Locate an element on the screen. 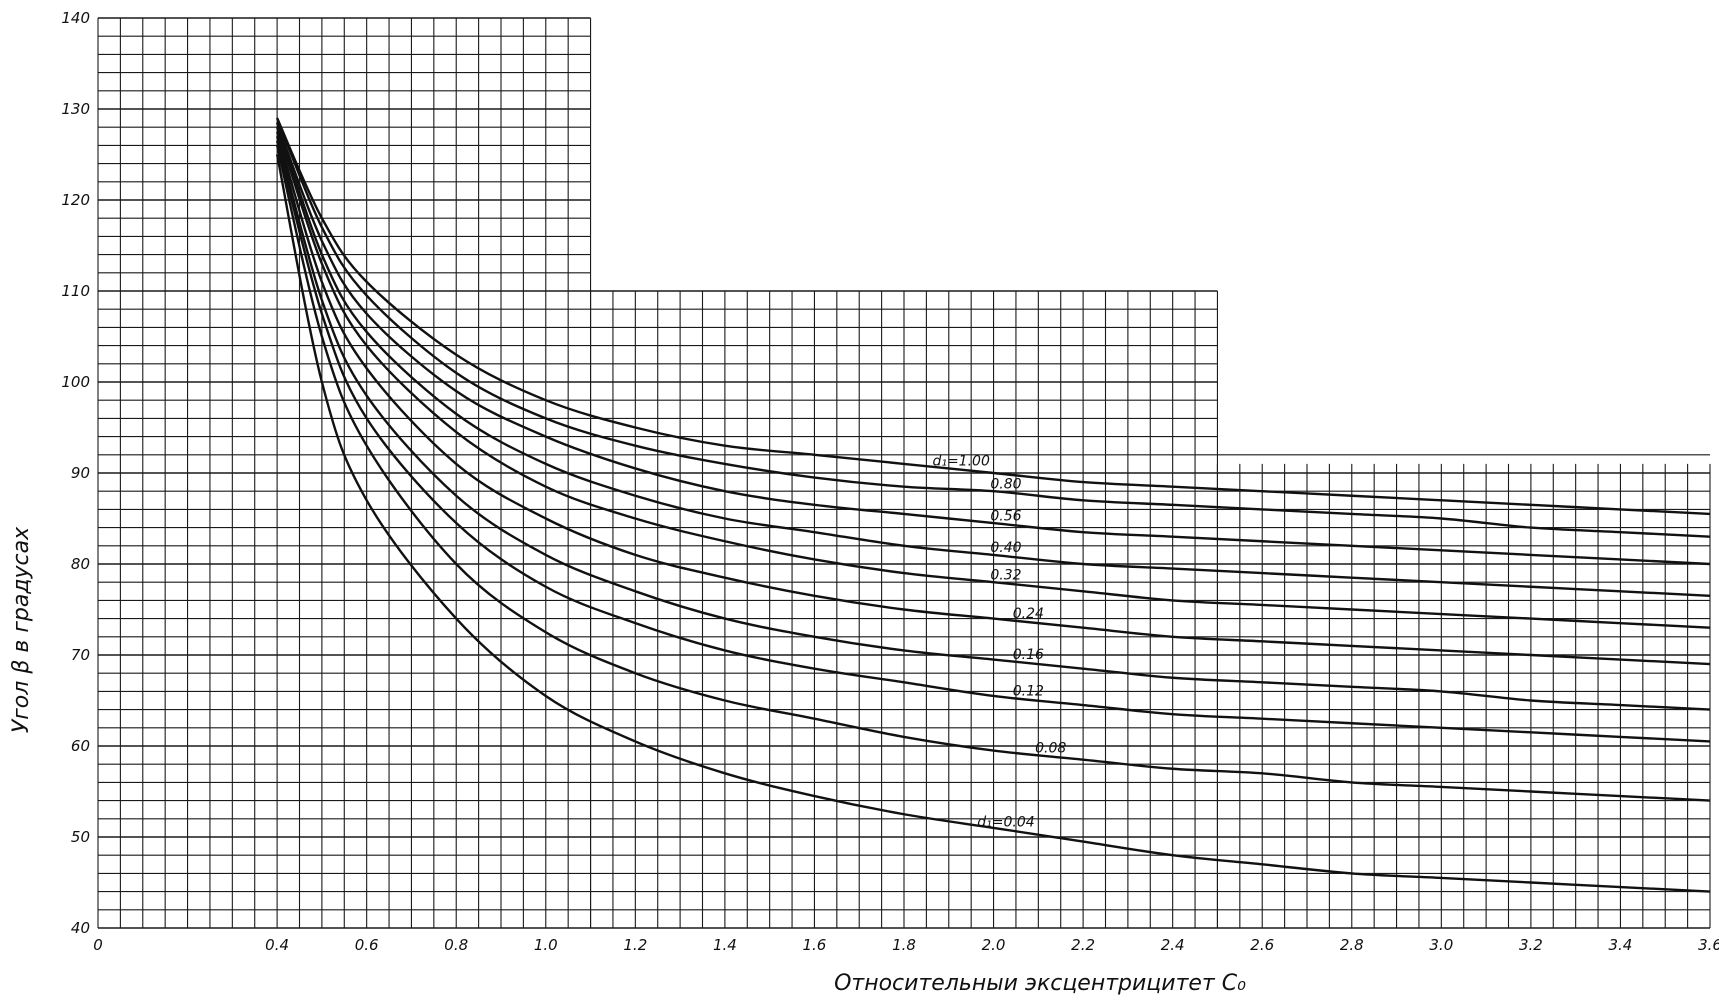  x-tick-label: 1.4 is located at coordinates (725, 945).